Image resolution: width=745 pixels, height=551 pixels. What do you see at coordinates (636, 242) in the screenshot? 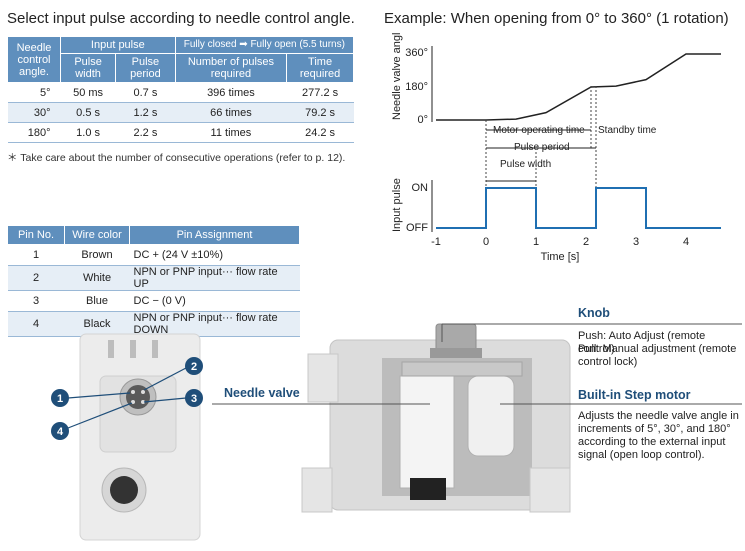
I see `x-tick: 3` at bounding box center [636, 242].